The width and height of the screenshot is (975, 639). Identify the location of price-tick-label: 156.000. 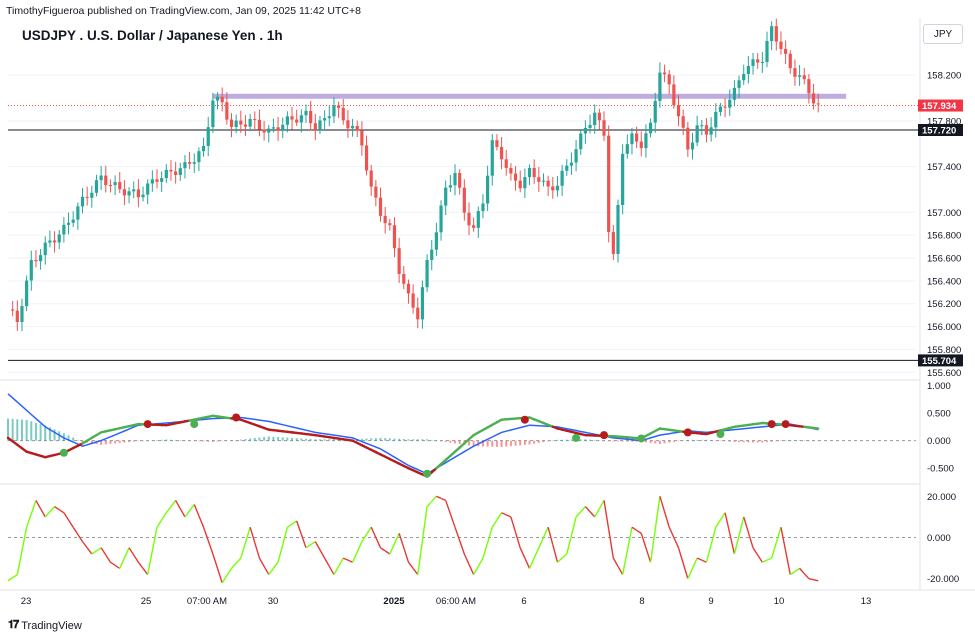
(944, 327).